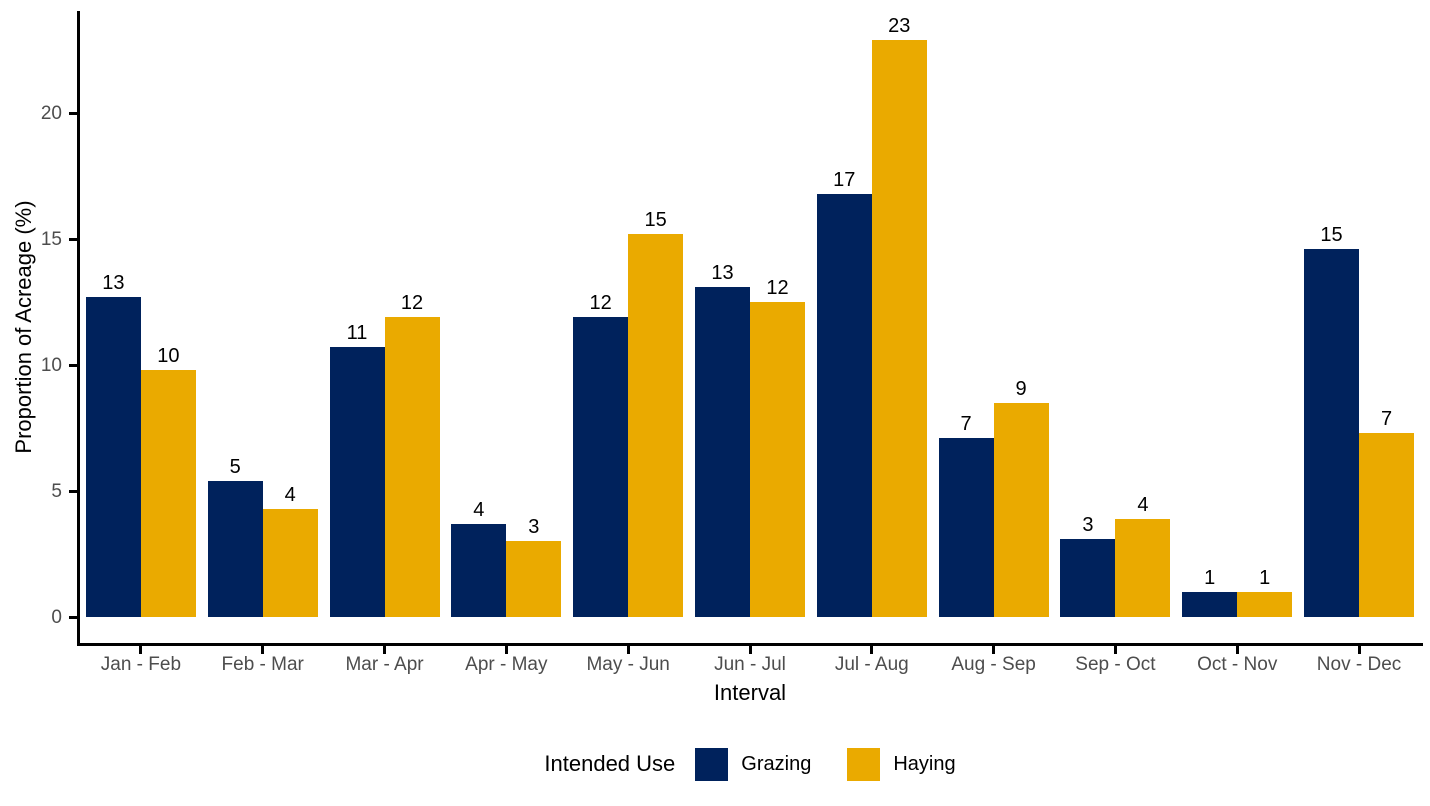 The height and width of the screenshot is (806, 1430). I want to click on y-tick-label: 15, so click(51, 239).